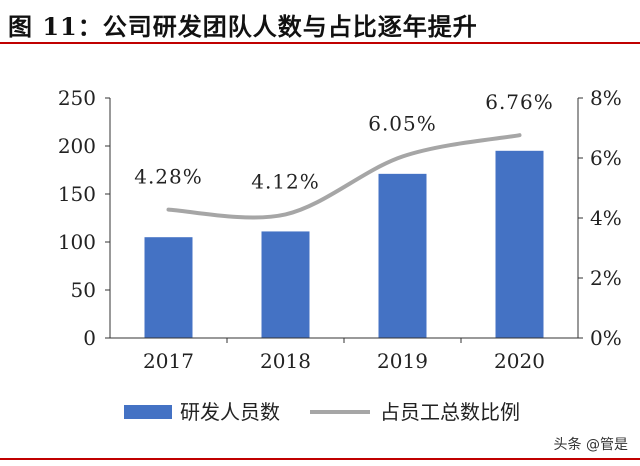 The height and width of the screenshot is (466, 640). What do you see at coordinates (285, 361) in the screenshot?
I see `x-tick-label: 2018` at bounding box center [285, 361].